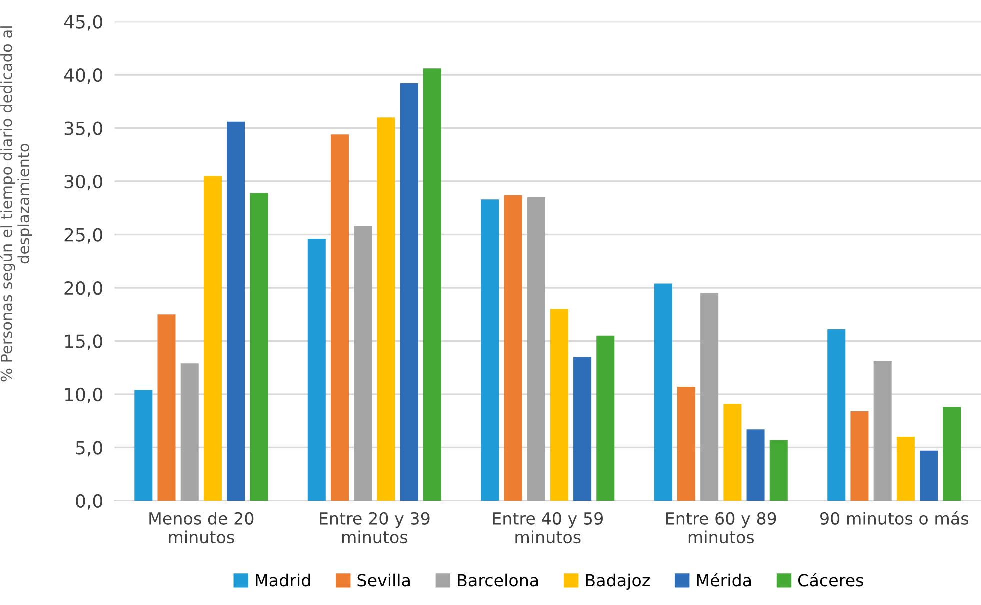 The width and height of the screenshot is (981, 605). What do you see at coordinates (83, 289) in the screenshot?
I see `y-tick-label: 20,0` at bounding box center [83, 289].